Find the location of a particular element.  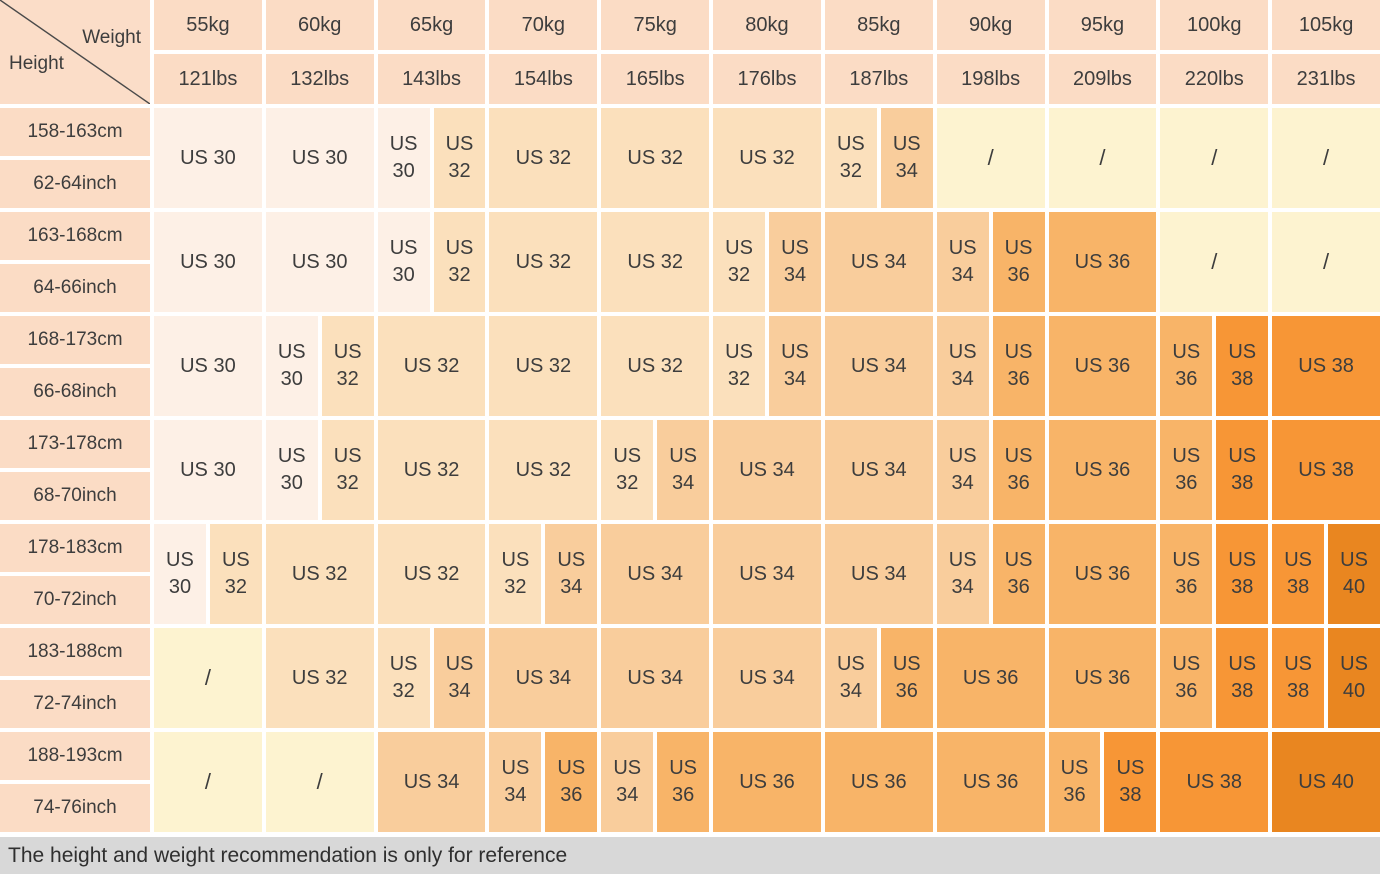

height-inch-cell: 64-66inch is located at coordinates (75, 288).